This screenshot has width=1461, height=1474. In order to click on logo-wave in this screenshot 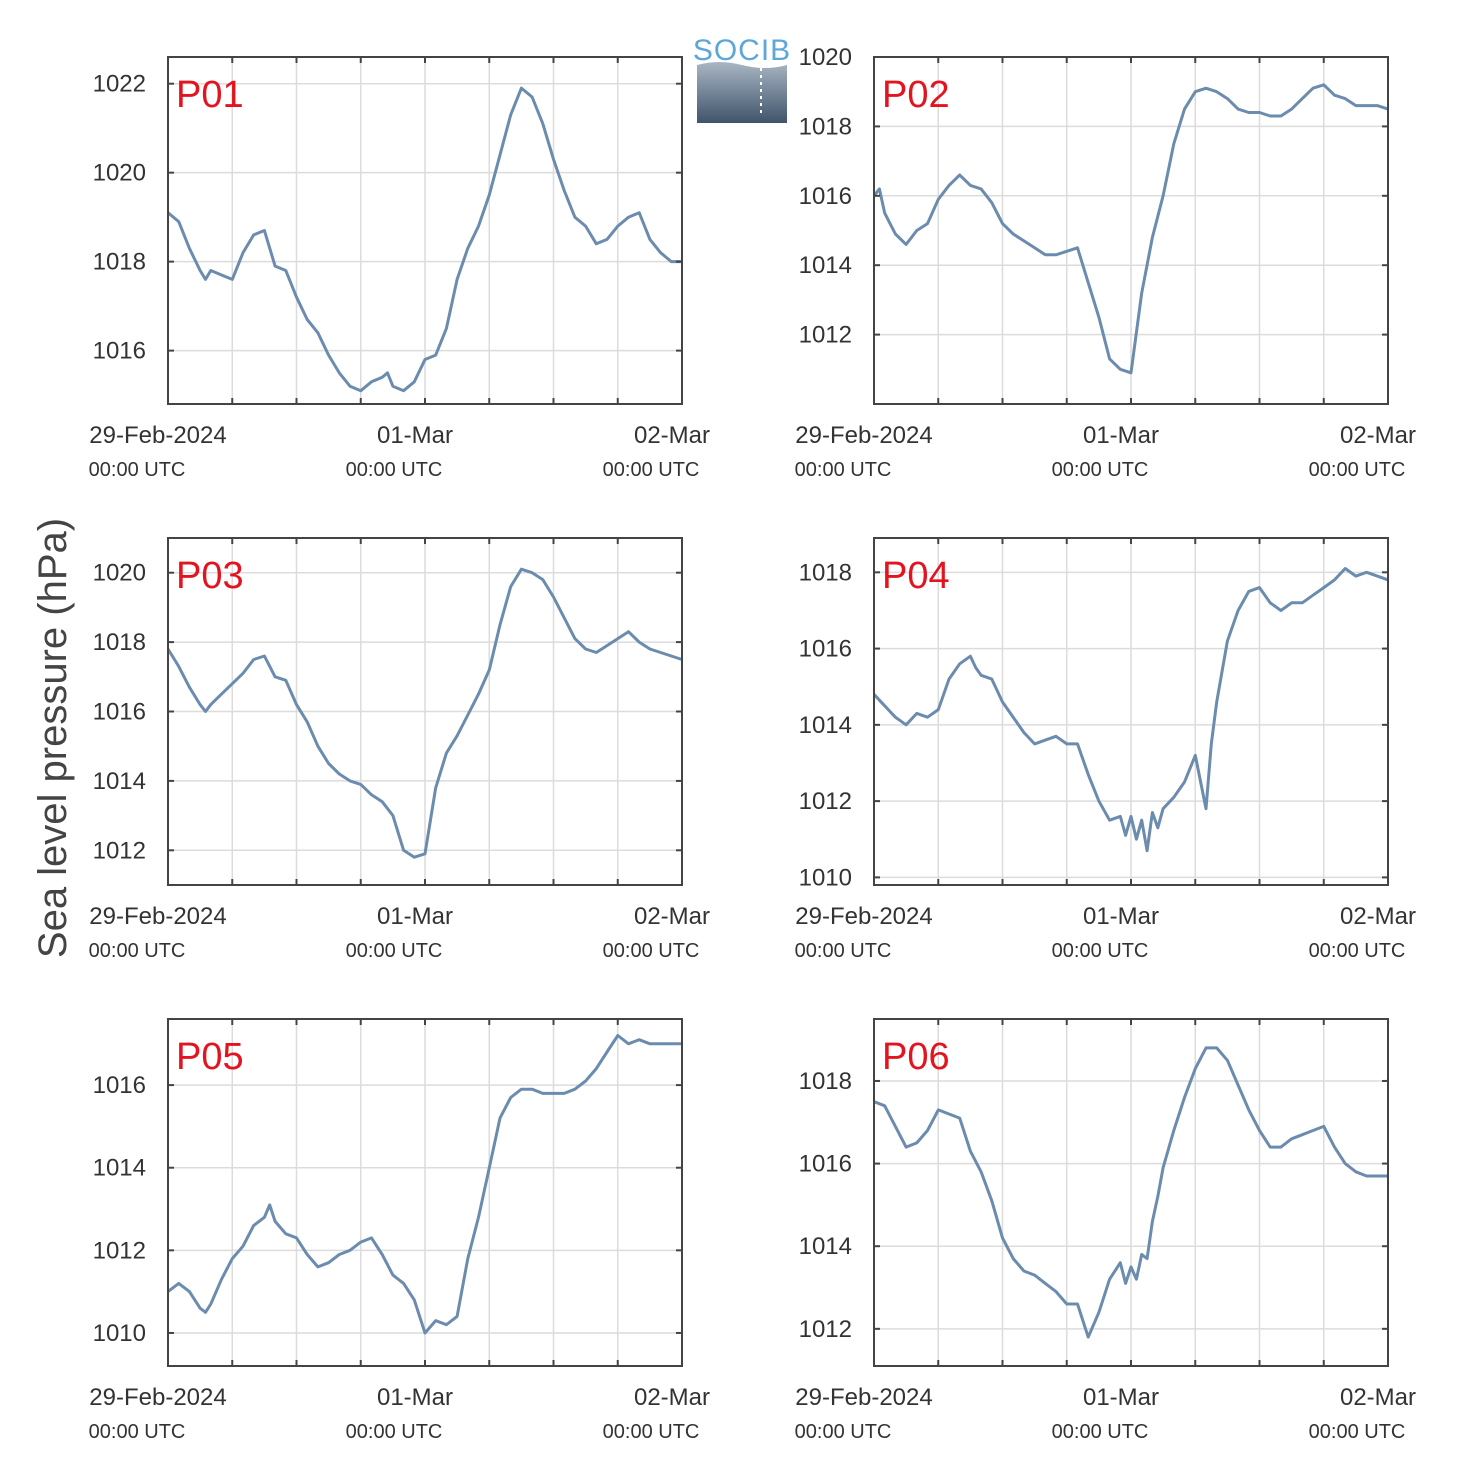, I will do `click(742, 92)`.